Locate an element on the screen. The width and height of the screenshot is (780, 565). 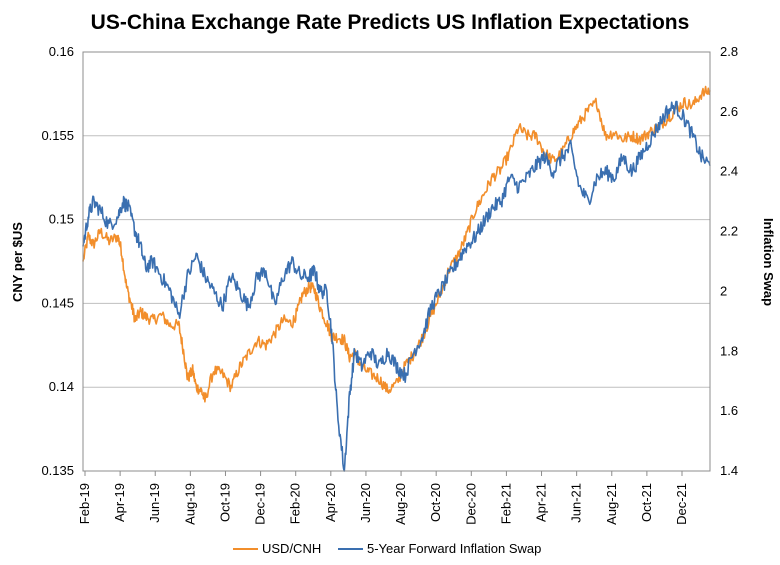
left-tick-label: 0.135 is located at coordinates (57, 470).